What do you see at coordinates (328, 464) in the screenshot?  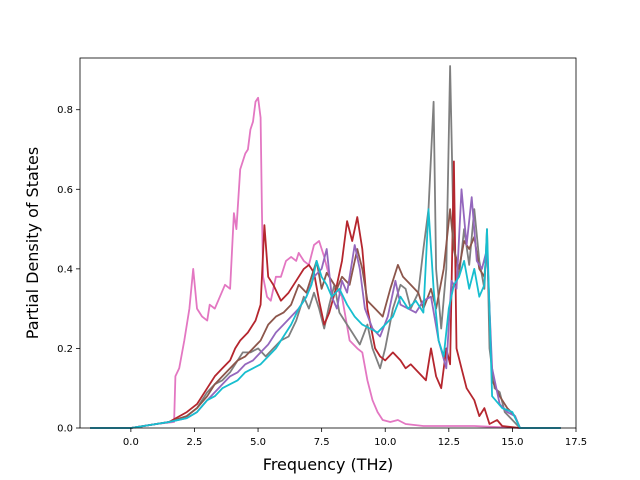 I see `x-axis-label: Frequency (THz)` at bounding box center [328, 464].